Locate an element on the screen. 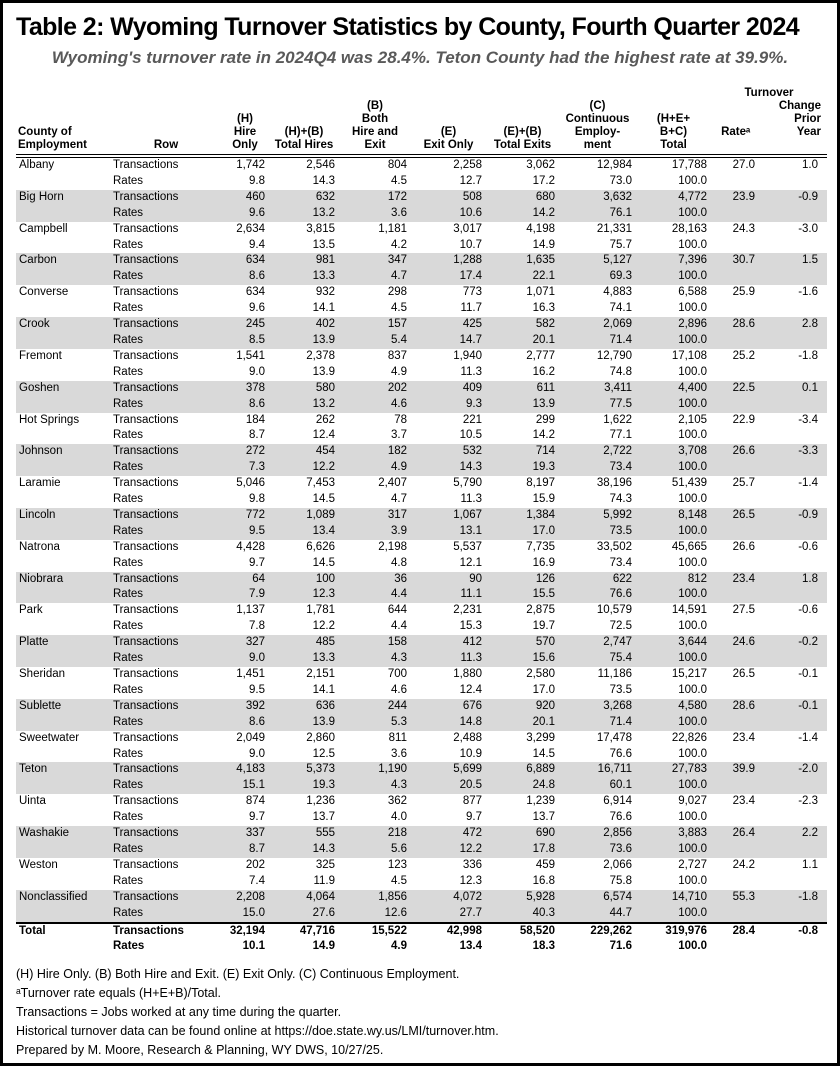 The width and height of the screenshot is (840, 1066). value-cell: 7,735 is located at coordinates (540, 546).